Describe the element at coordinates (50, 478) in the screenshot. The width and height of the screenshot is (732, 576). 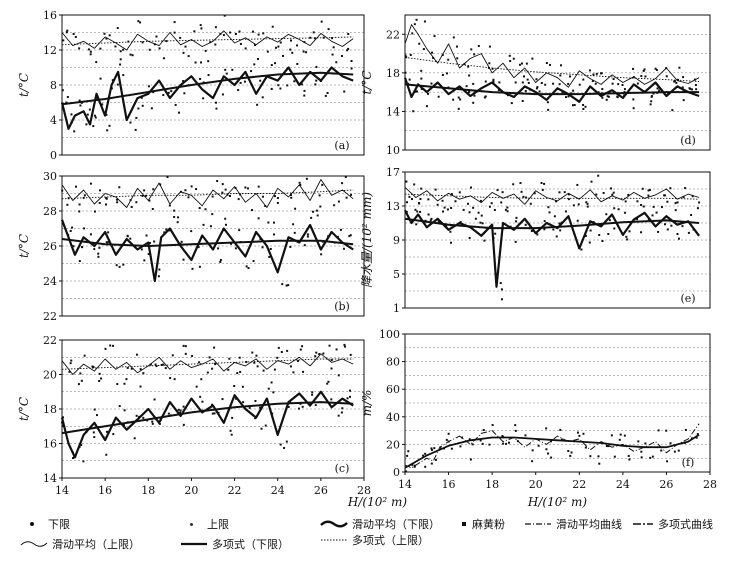
I see `y-tick-label: 14` at that location.